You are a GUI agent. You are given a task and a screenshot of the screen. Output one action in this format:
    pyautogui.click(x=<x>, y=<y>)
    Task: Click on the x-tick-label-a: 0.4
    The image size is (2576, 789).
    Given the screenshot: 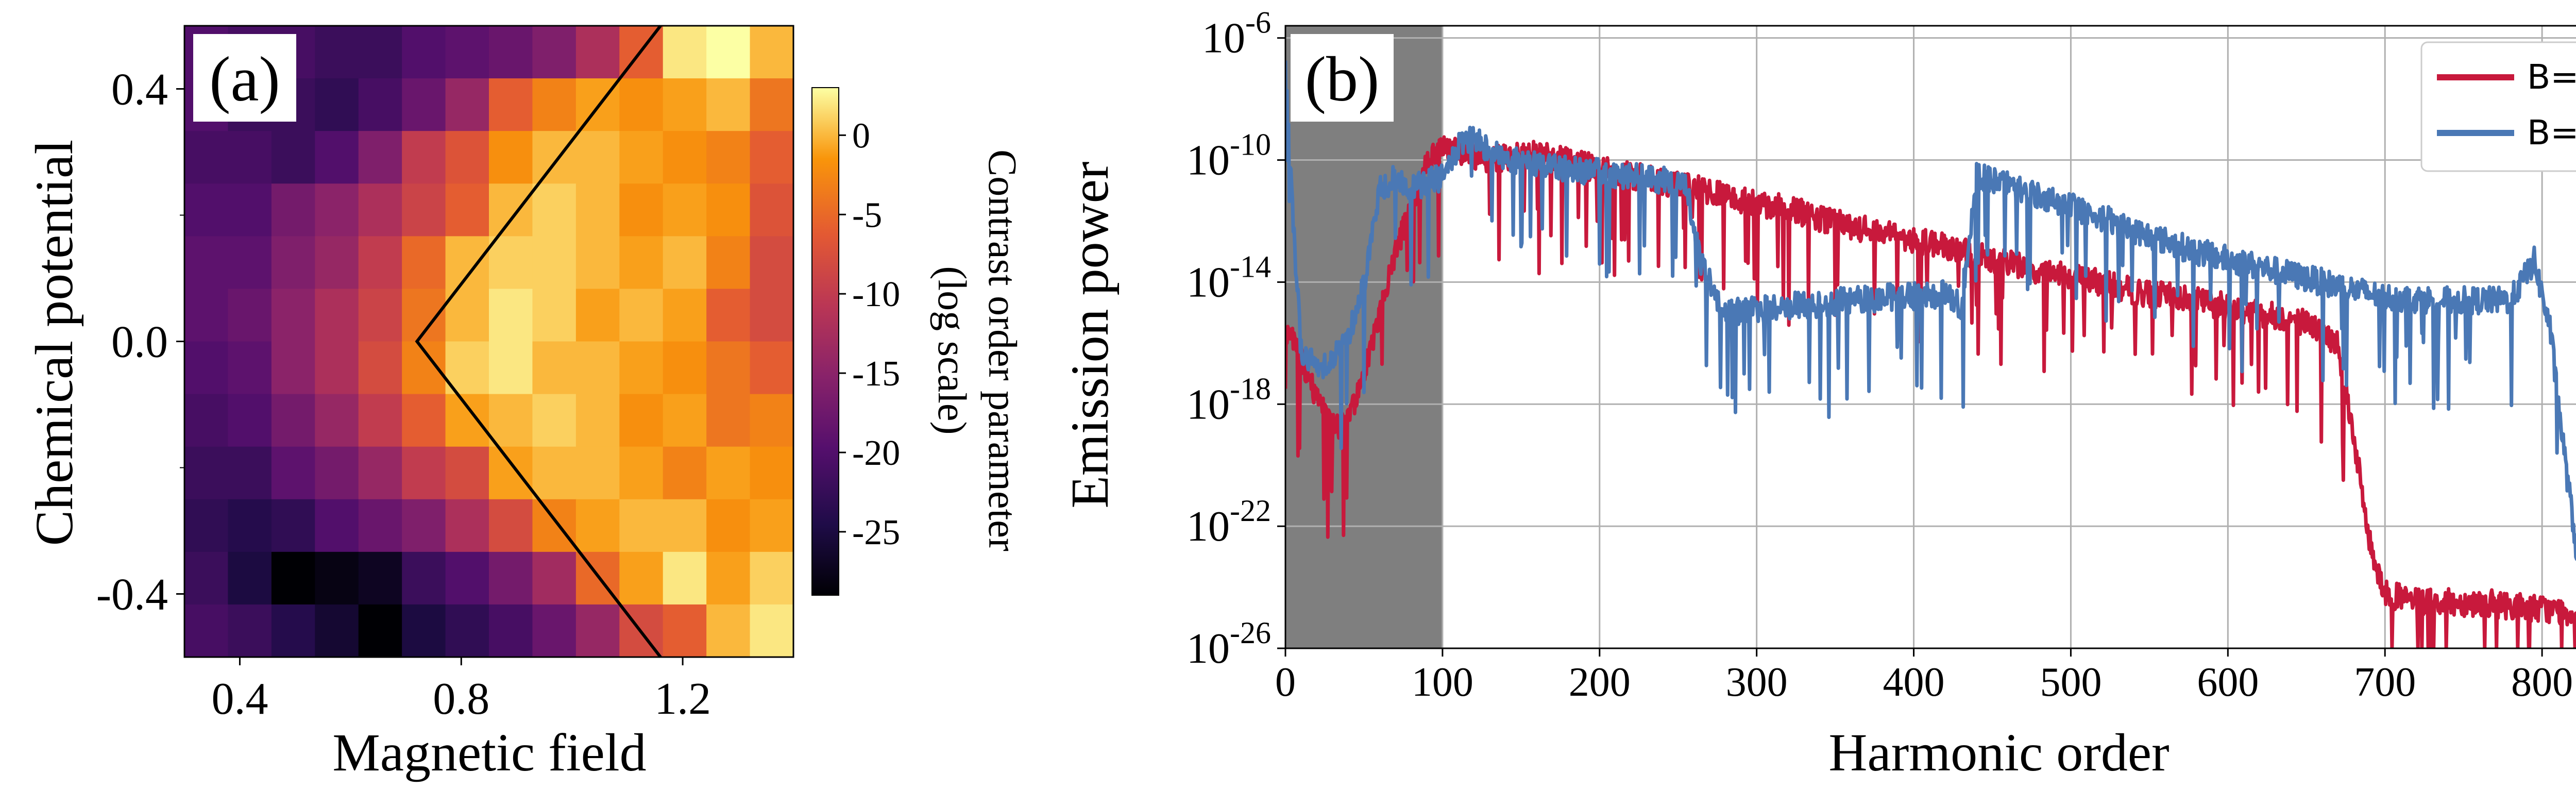 What is the action you would take?
    pyautogui.click(x=239, y=699)
    